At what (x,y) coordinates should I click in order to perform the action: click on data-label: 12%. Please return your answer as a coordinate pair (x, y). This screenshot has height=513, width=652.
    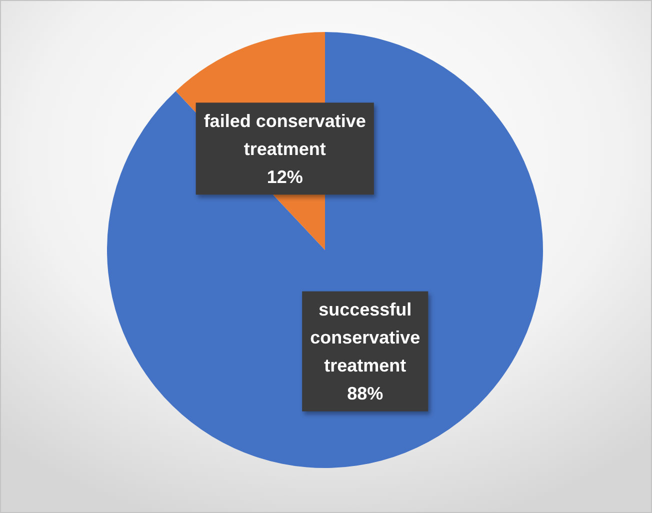
    Looking at the image, I should click on (284, 176).